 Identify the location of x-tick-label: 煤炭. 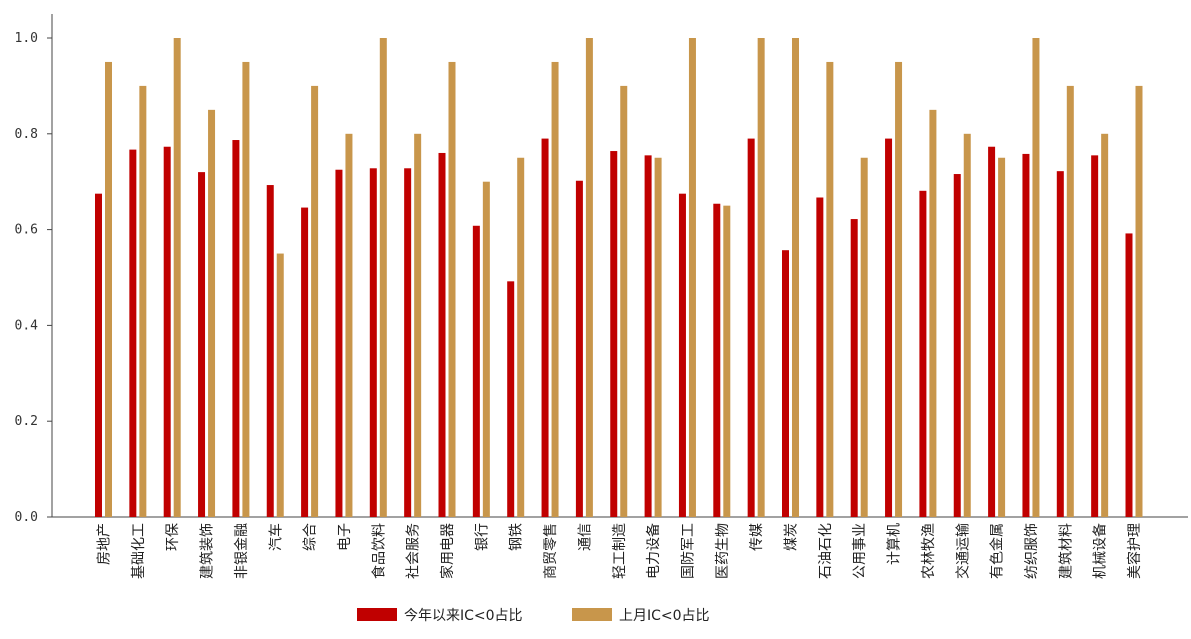
(792, 537).